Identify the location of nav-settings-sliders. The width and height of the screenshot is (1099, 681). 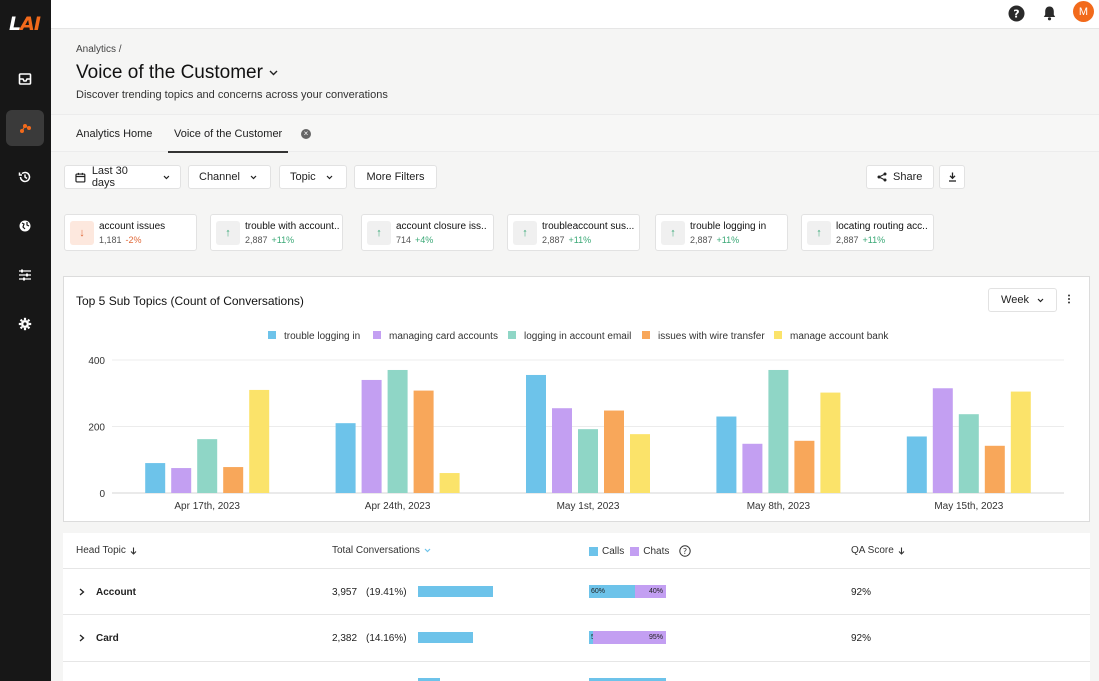
(25, 275).